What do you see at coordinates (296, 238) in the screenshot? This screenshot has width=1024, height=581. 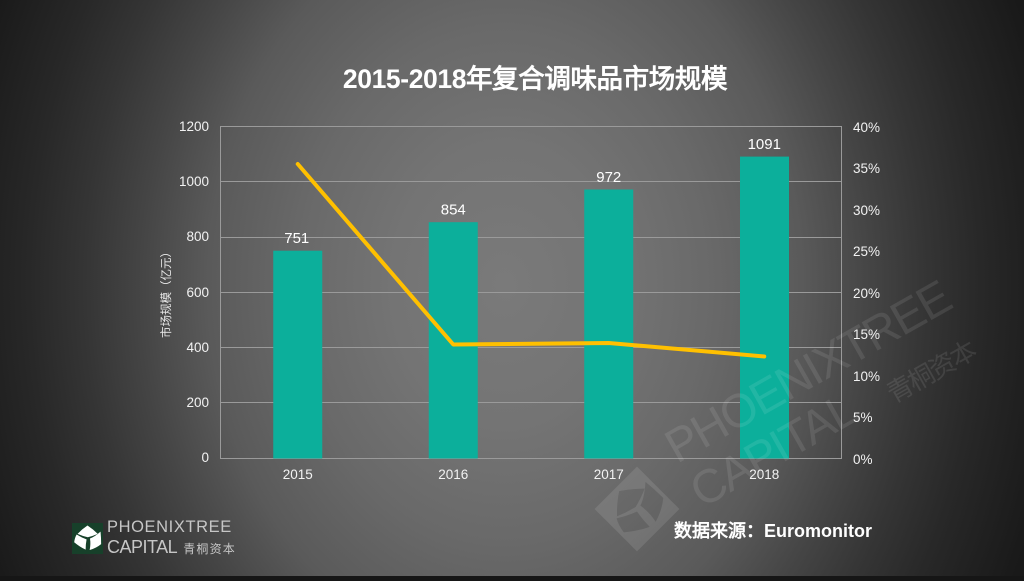 I see `svg-text: 751` at bounding box center [296, 238].